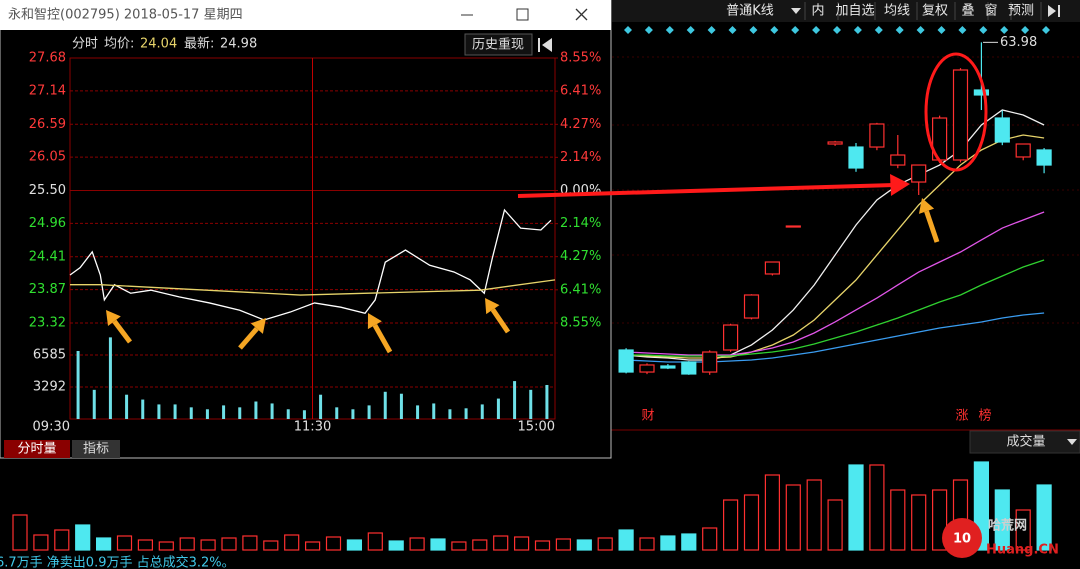  I want to click on toolbar-button: 预测, so click(1021, 11).